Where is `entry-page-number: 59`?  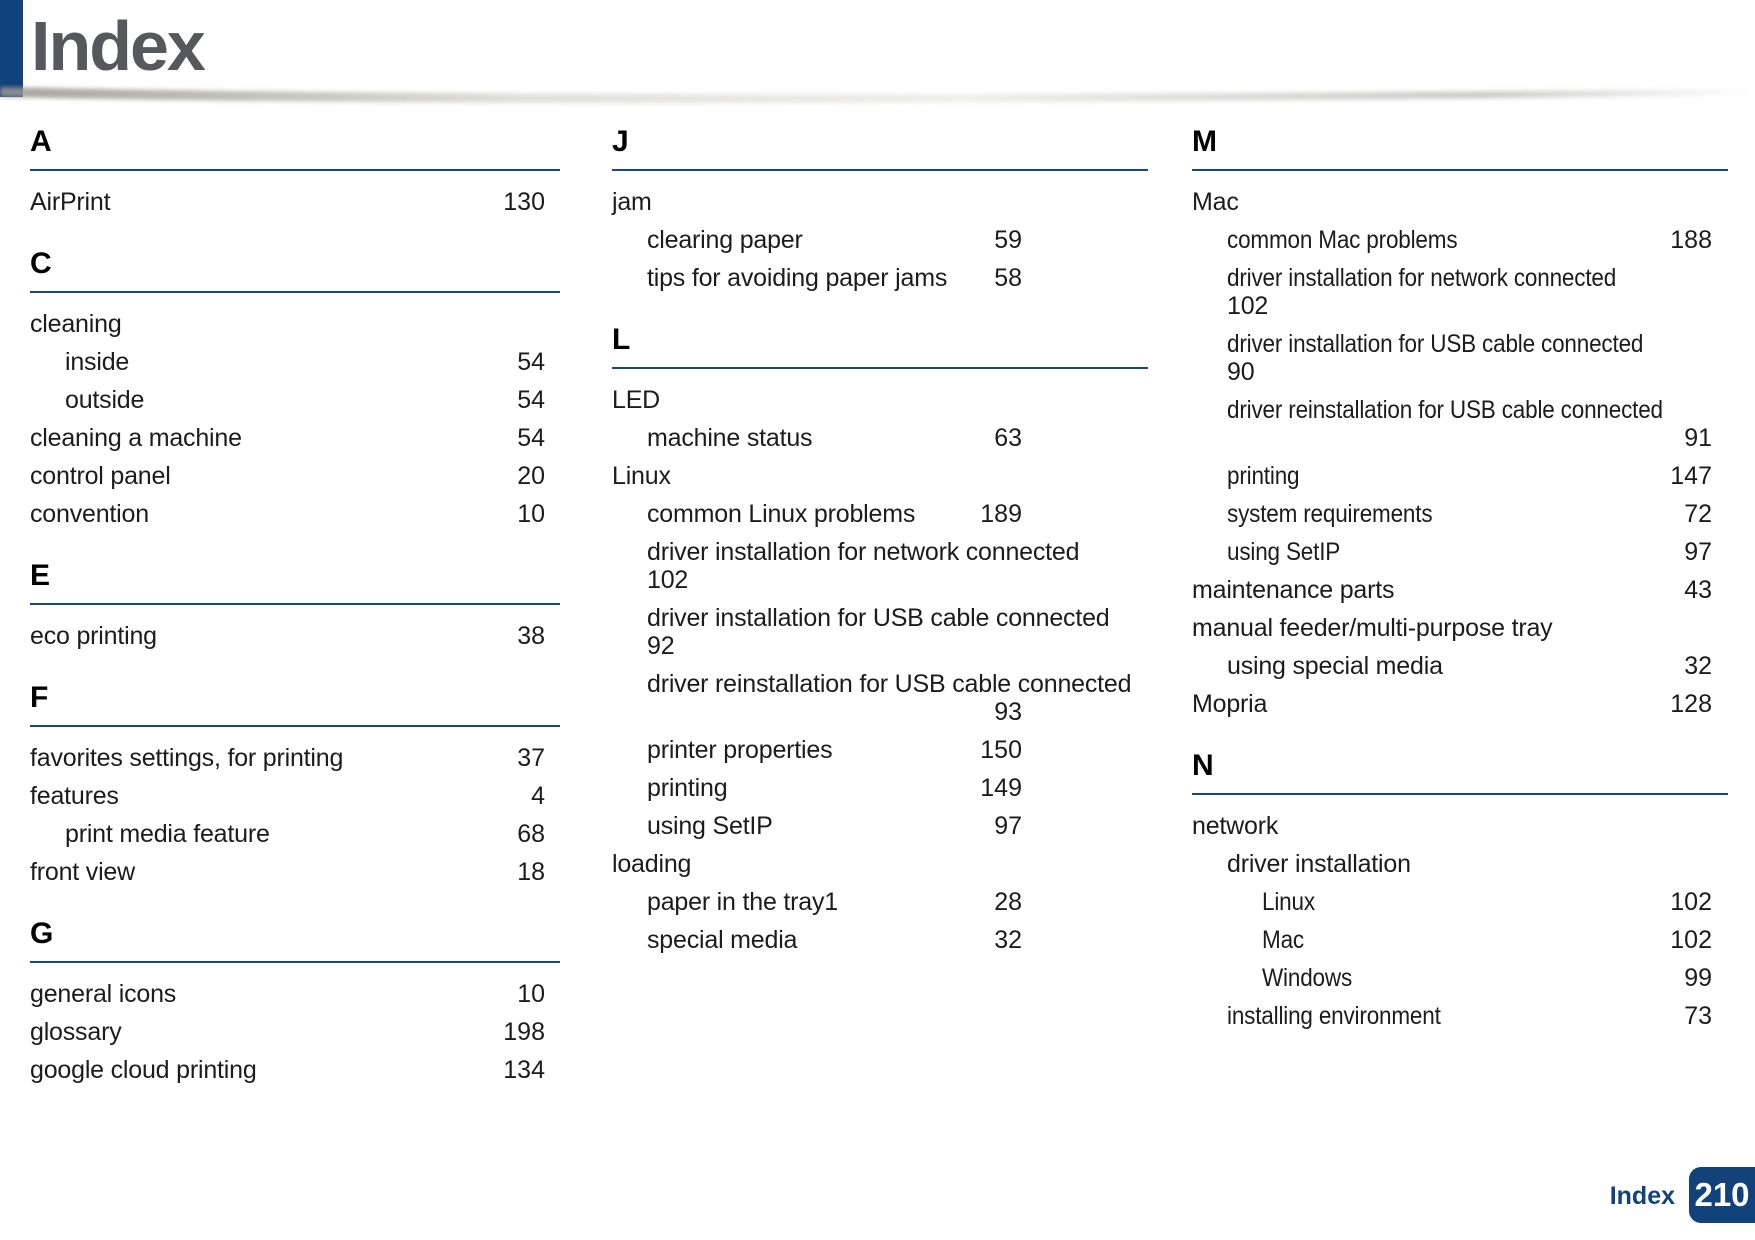
entry-page-number: 59 is located at coordinates (1008, 240).